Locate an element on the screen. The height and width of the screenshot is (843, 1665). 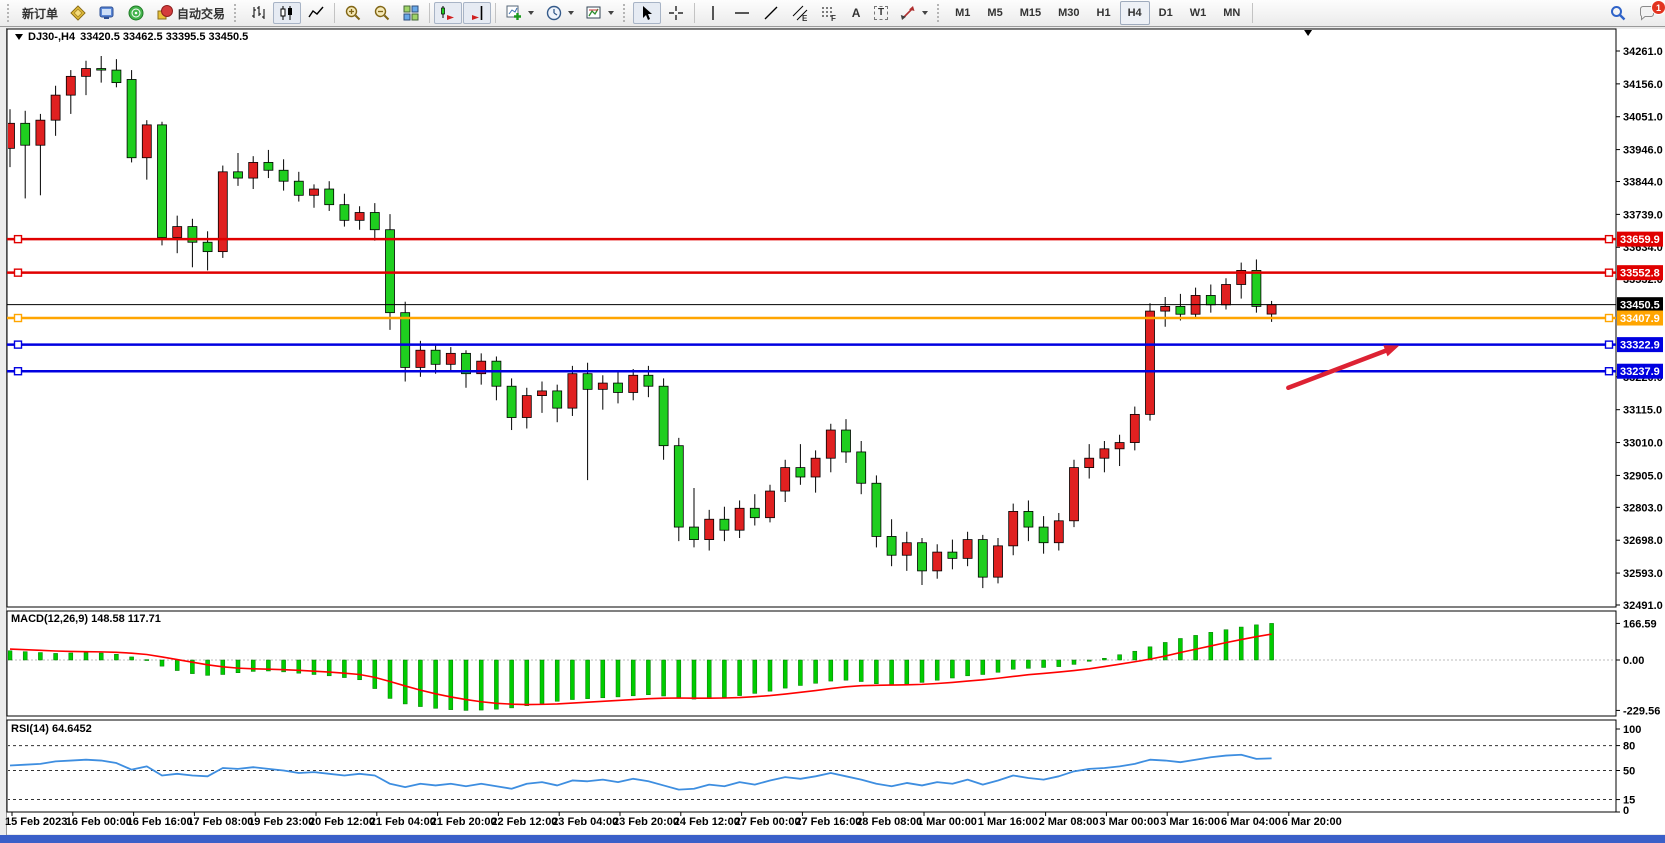
timeframe-m5: M5 is located at coordinates (995, 13).